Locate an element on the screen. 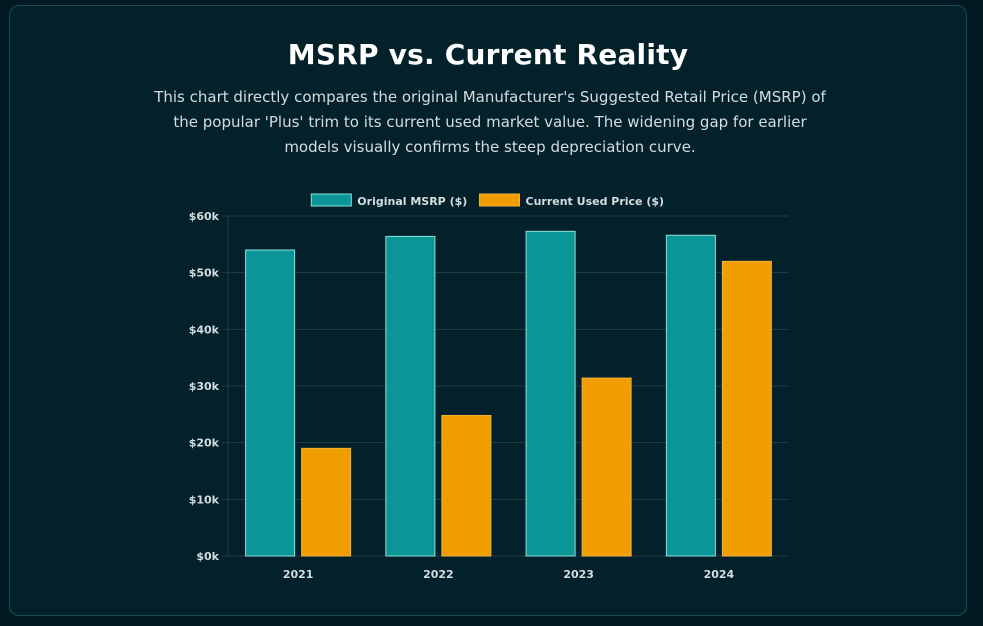 The image size is (983, 626). y-tick-label: $10k is located at coordinates (204, 499).